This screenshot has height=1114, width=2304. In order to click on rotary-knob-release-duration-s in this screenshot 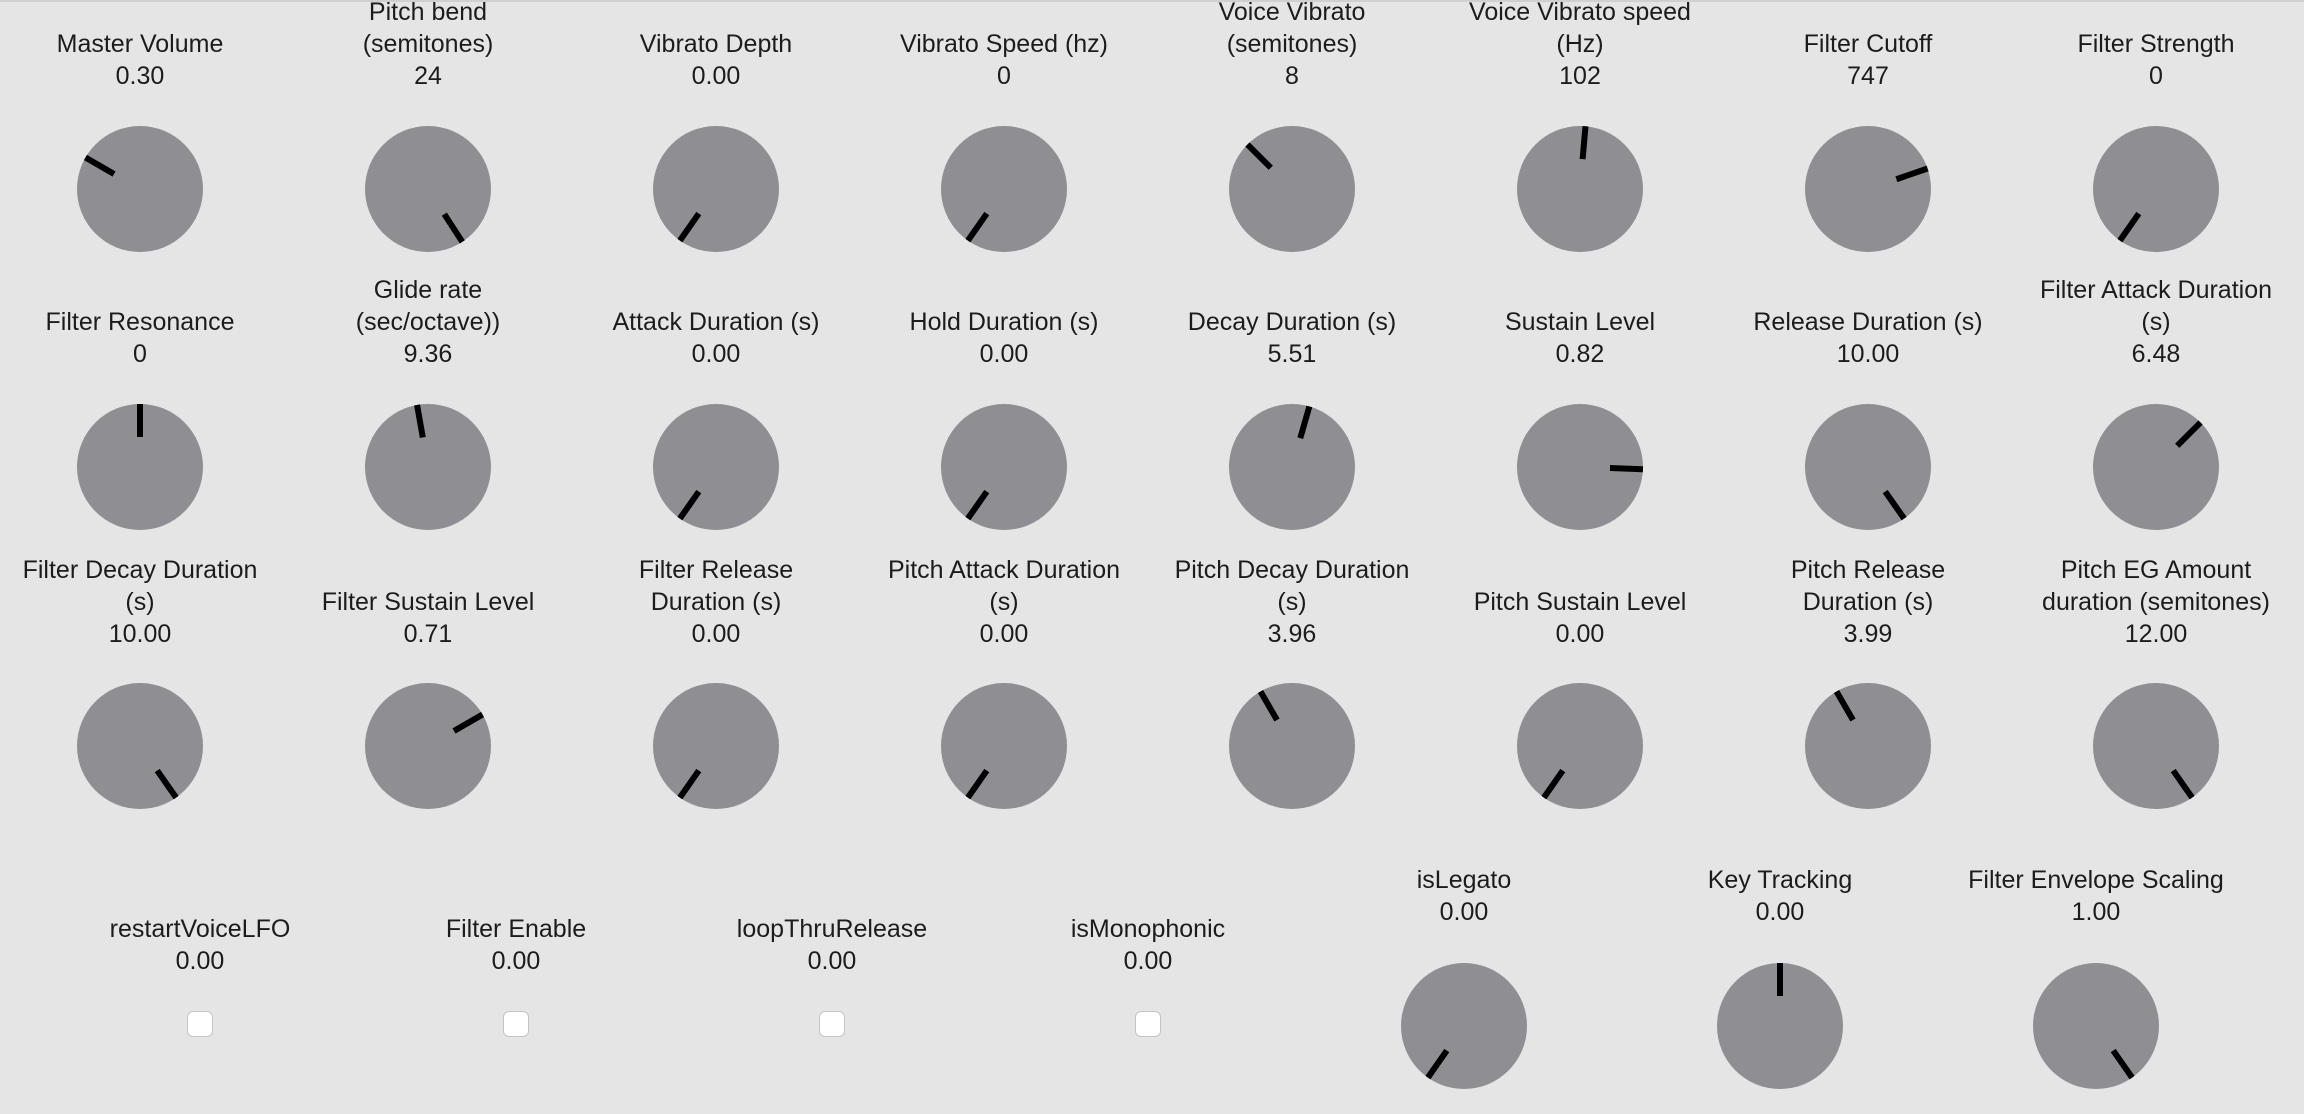, I will do `click(1868, 467)`.